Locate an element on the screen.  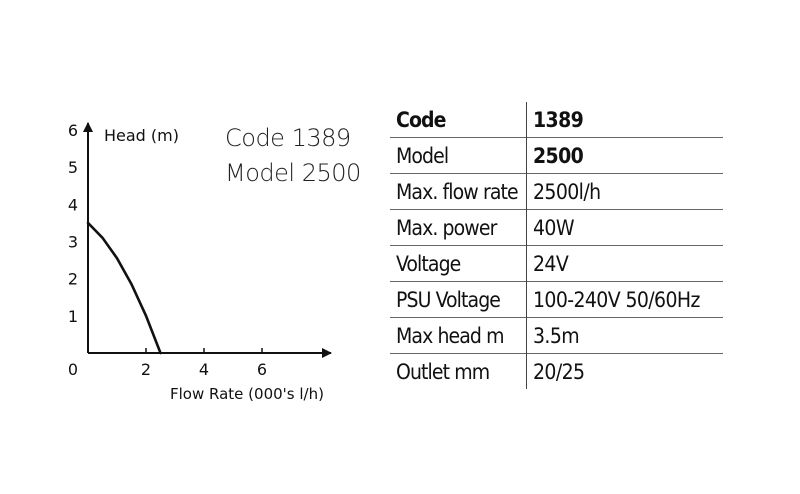
y-tick-label: 5 is located at coordinates (73, 167).